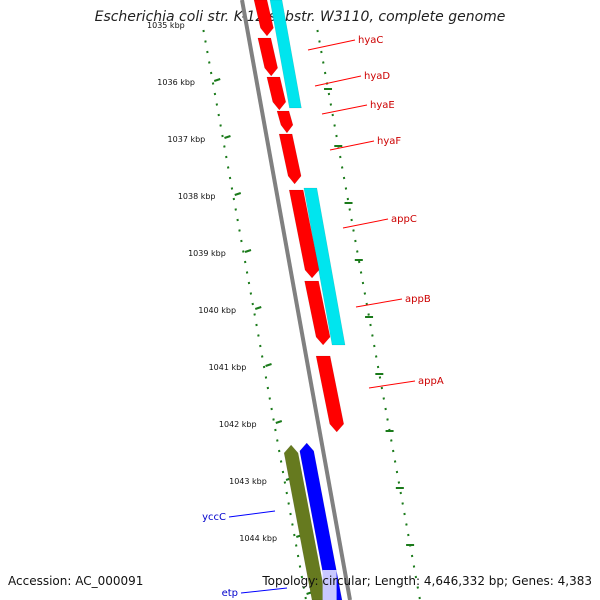  What do you see at coordinates (382, 105) in the screenshot?
I see `gene-label-hyaE: hyaE` at bounding box center [382, 105].